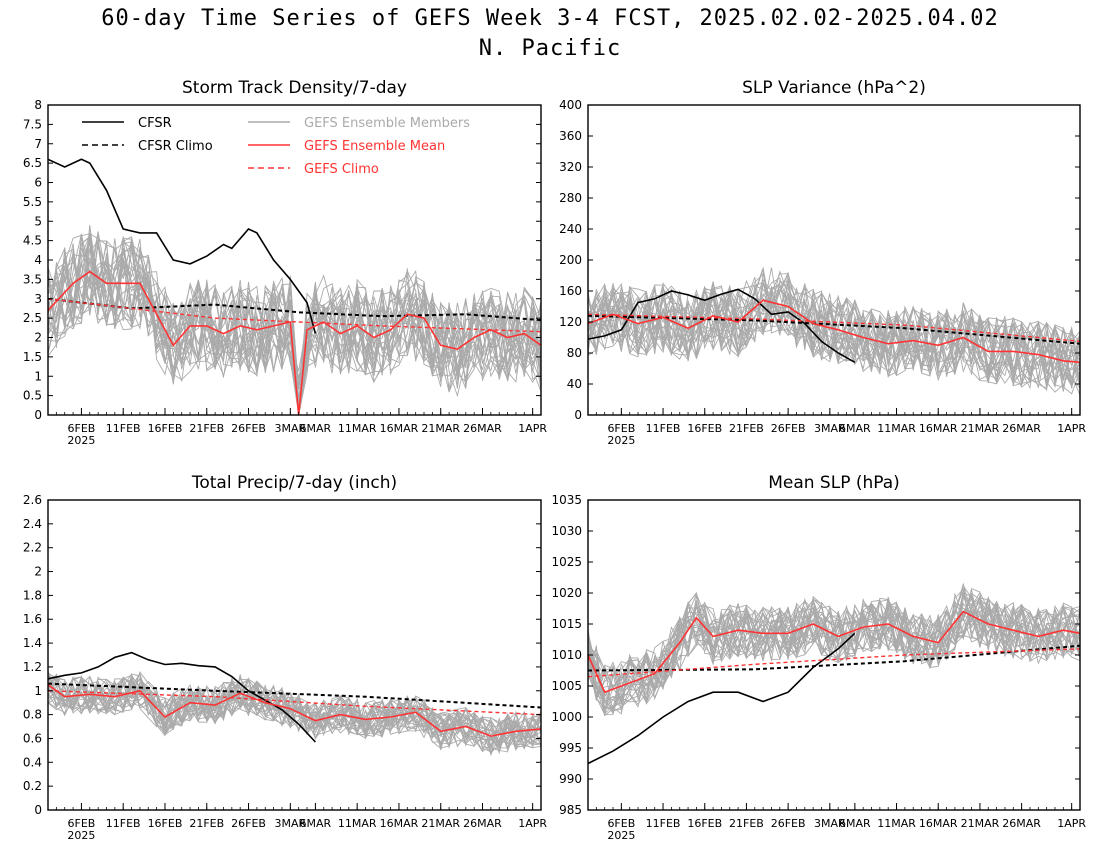 This screenshot has height=850, width=1100. Describe the element at coordinates (38, 299) in the screenshot. I see `y-tick-label: 3` at that location.